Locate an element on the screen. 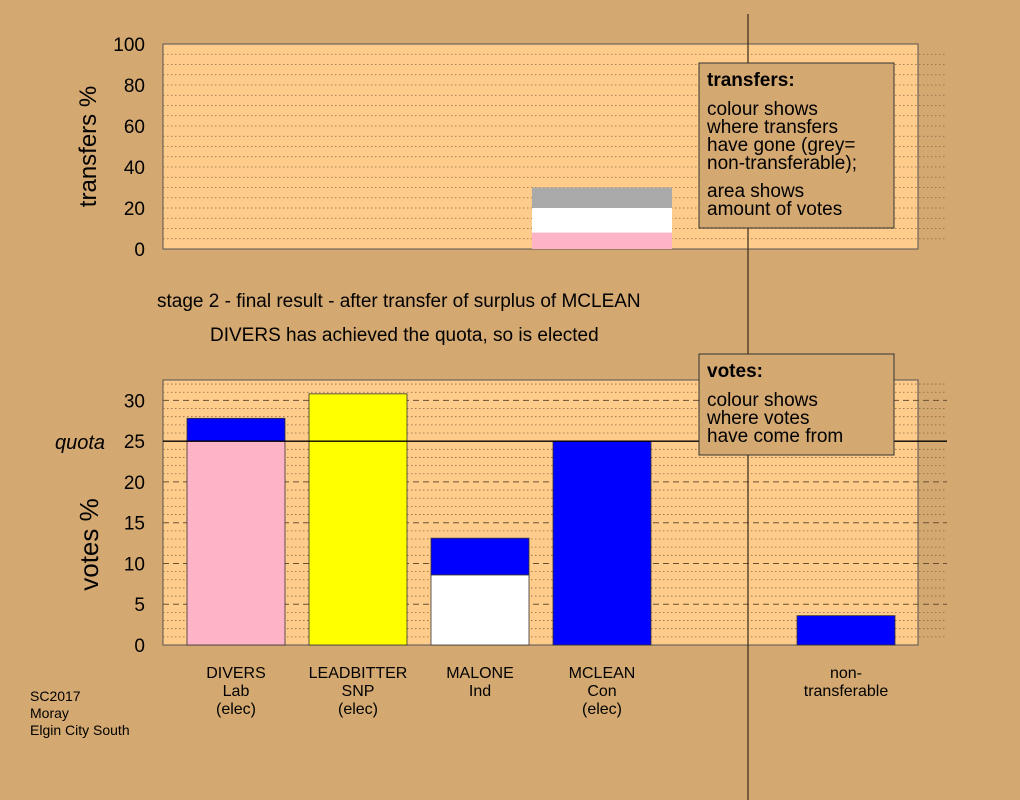  candidate-label: SNP is located at coordinates (358, 691).